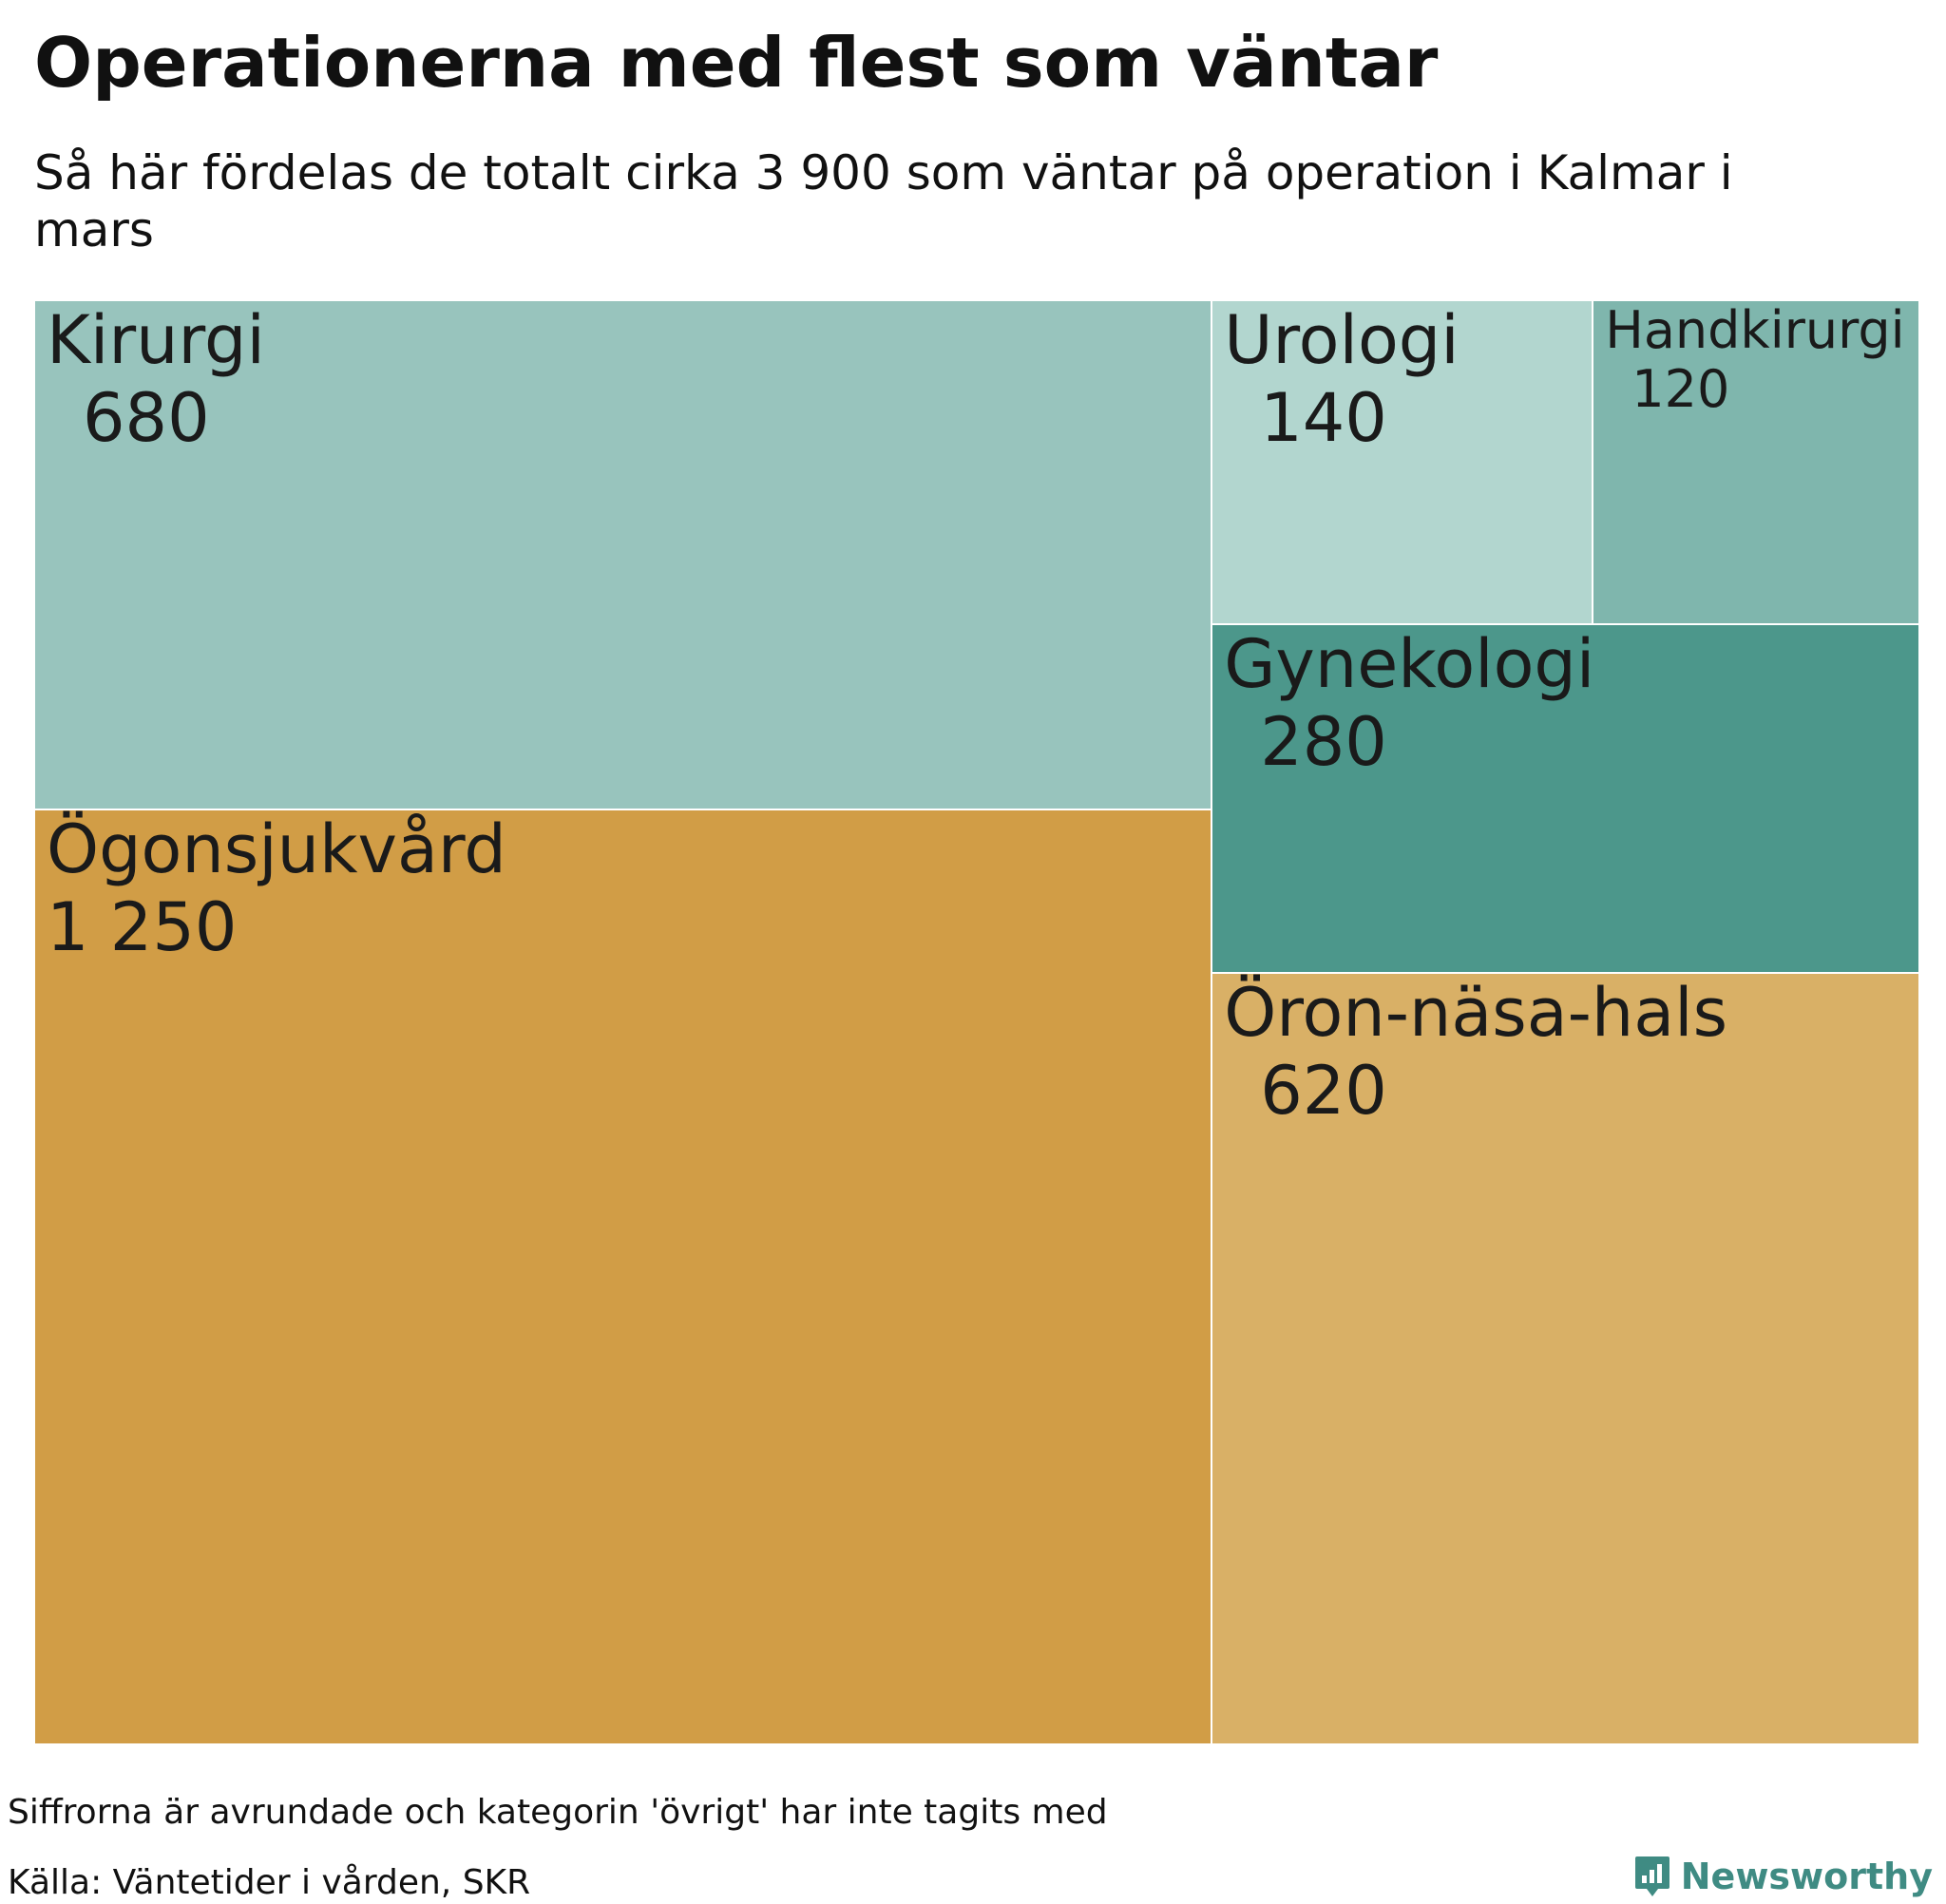 The height and width of the screenshot is (1904, 1946). Describe the element at coordinates (276, 848) in the screenshot. I see `tile-label: Ögonsjukvård` at that location.